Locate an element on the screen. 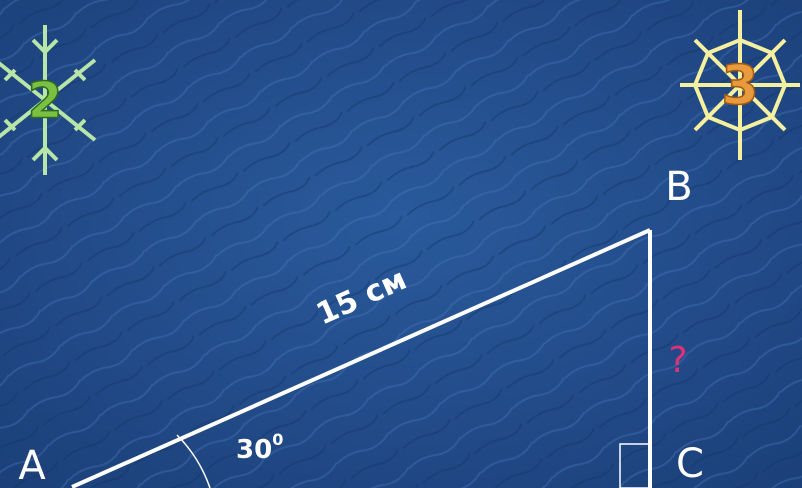 This screenshot has height=488, width=802. vertex-label: B is located at coordinates (678, 187).